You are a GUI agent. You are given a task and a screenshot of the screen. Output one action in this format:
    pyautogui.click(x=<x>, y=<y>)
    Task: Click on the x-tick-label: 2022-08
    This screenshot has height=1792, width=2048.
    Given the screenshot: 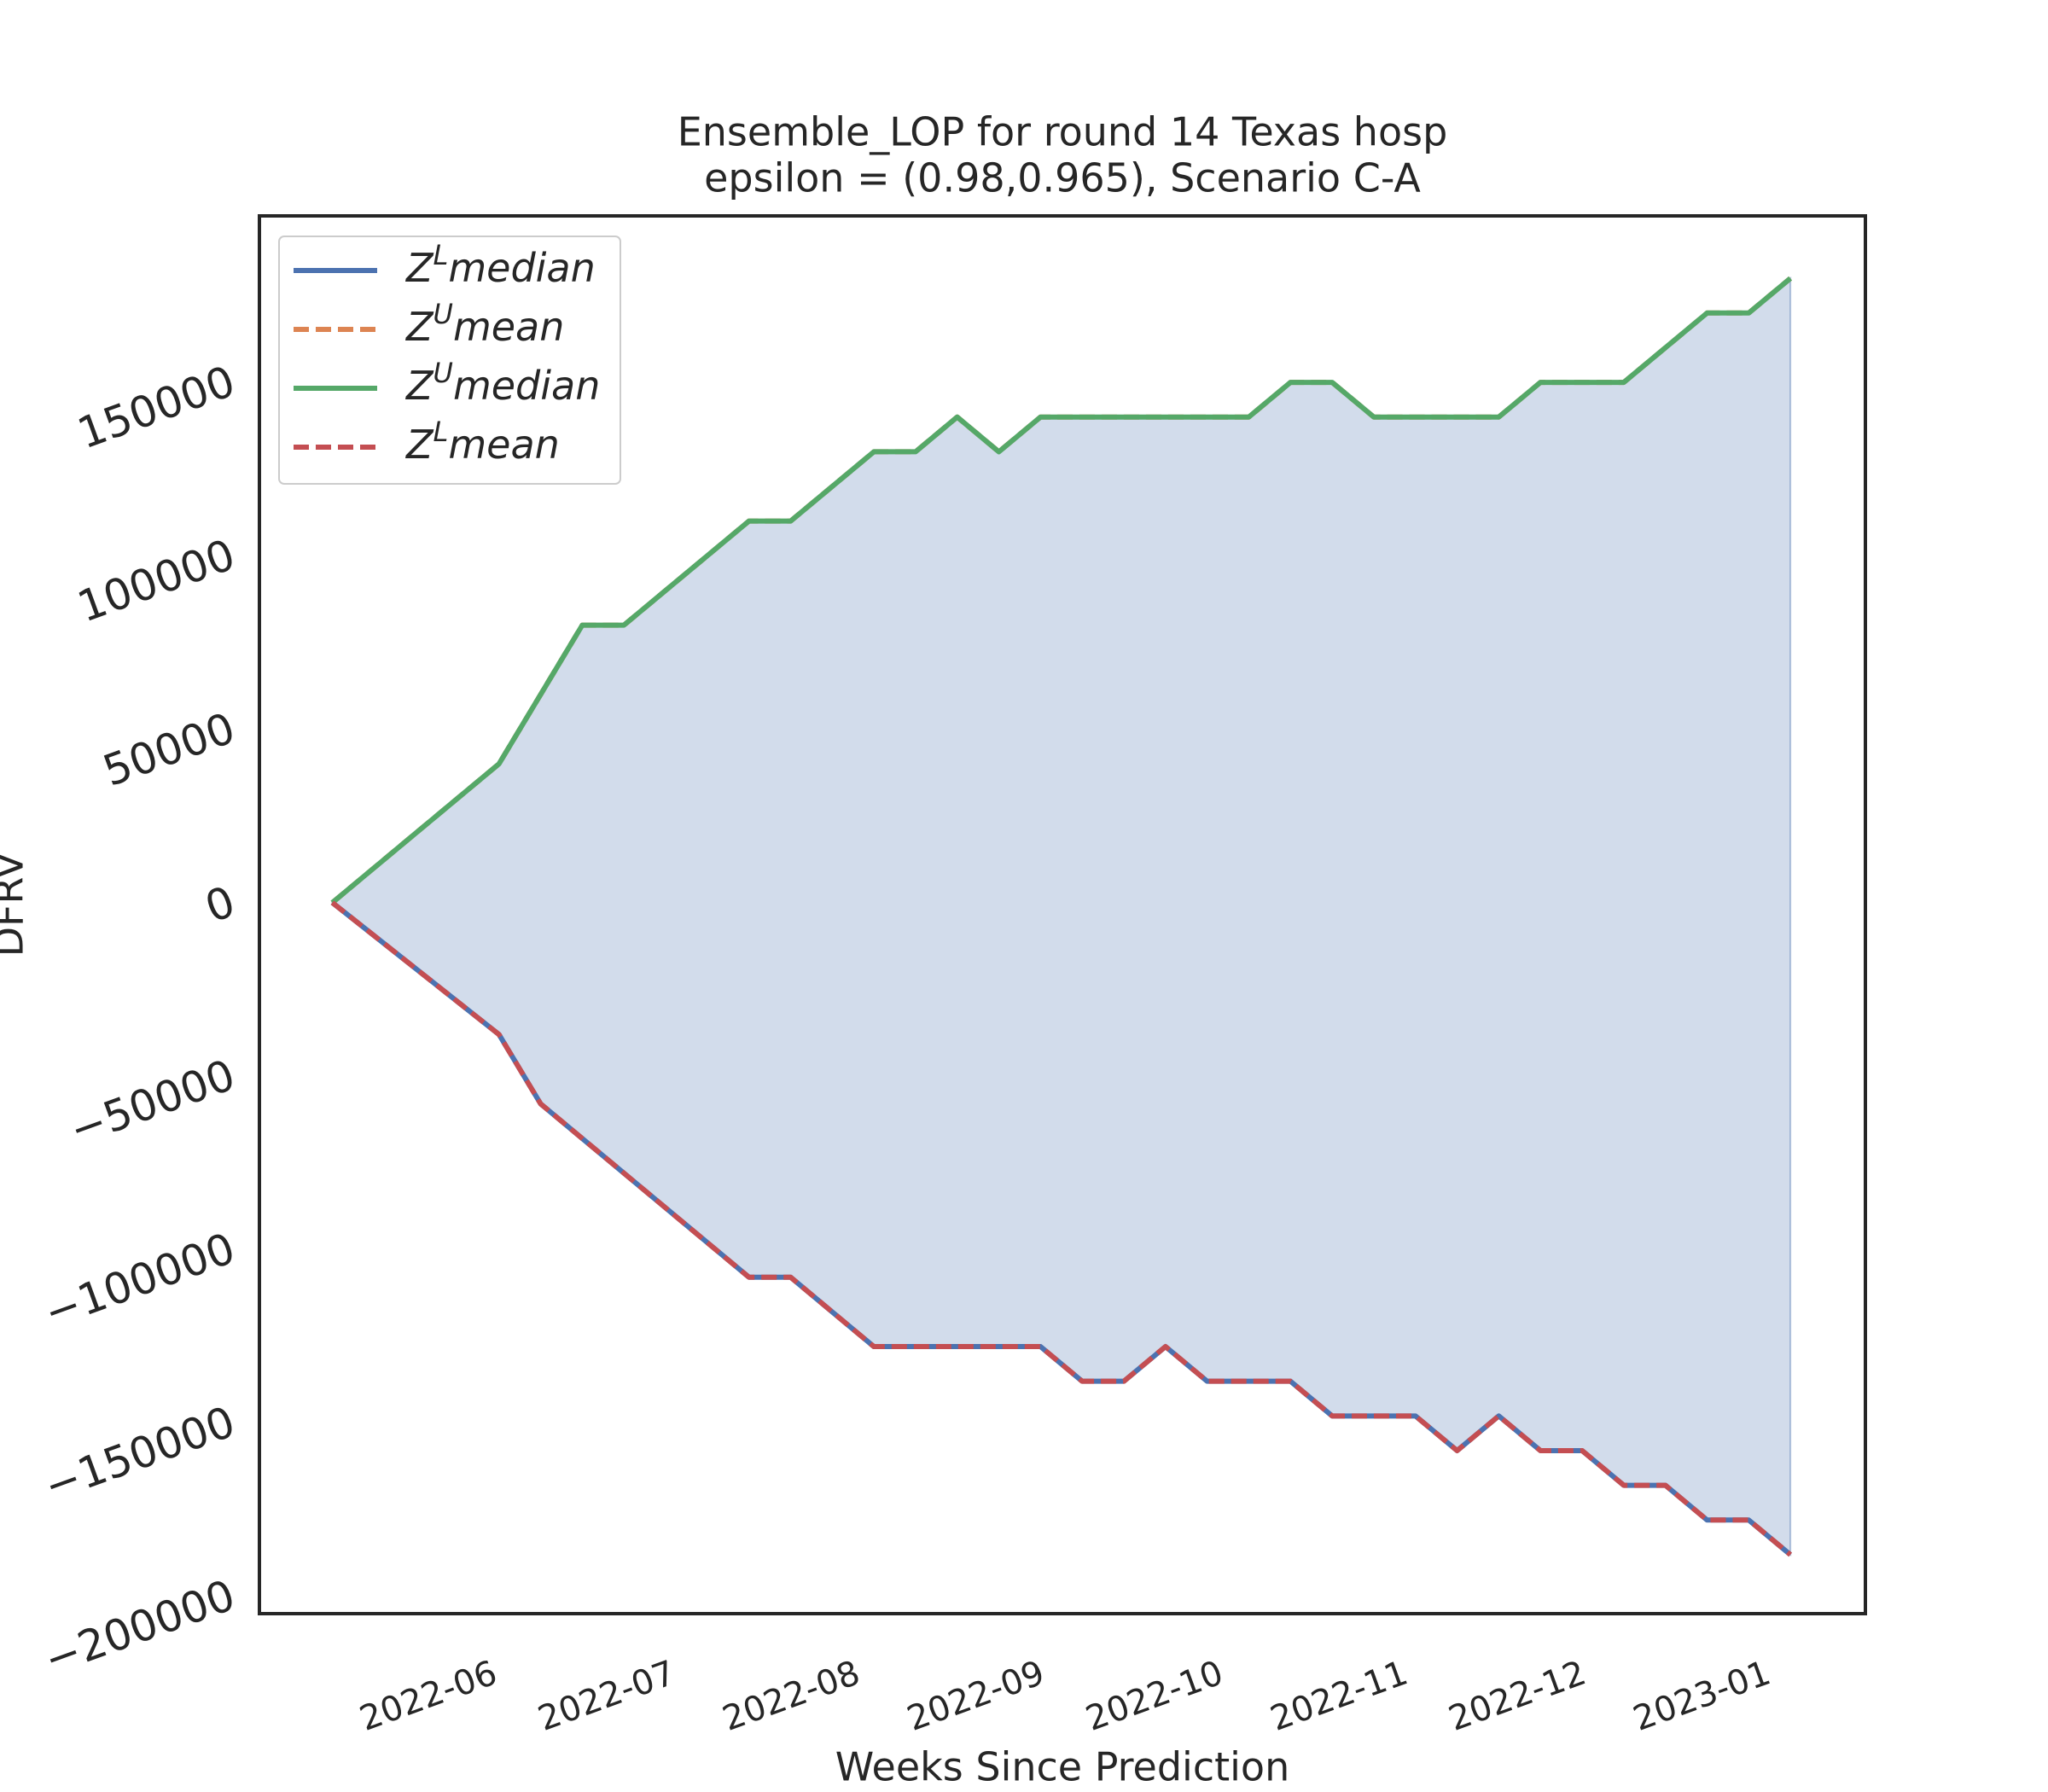 What is the action you would take?
    pyautogui.click(x=791, y=1696)
    